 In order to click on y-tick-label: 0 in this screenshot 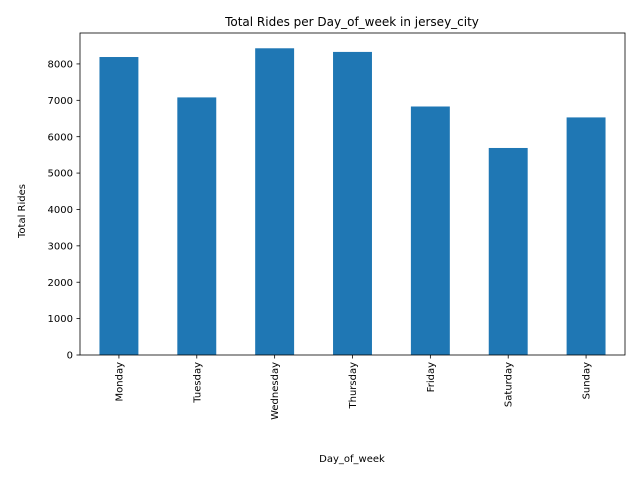, I will do `click(70, 356)`.